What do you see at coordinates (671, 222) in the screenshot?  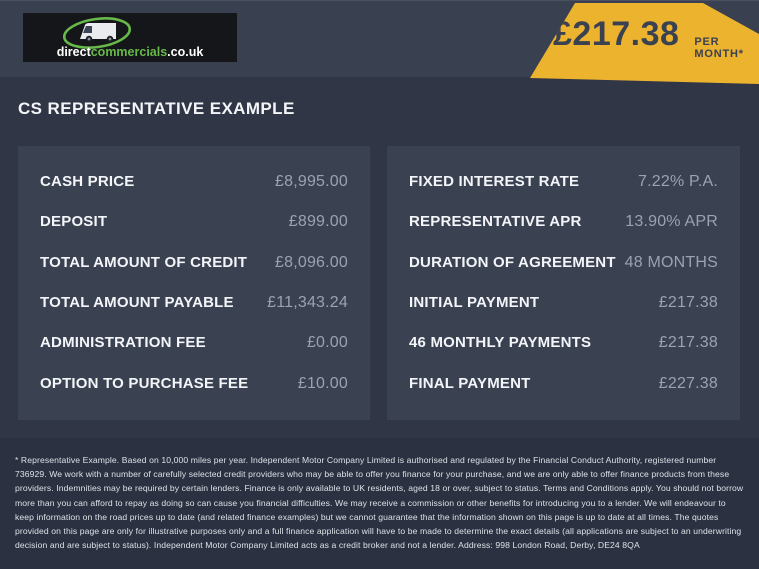 I see `finance-value: 13.90% APR` at bounding box center [671, 222].